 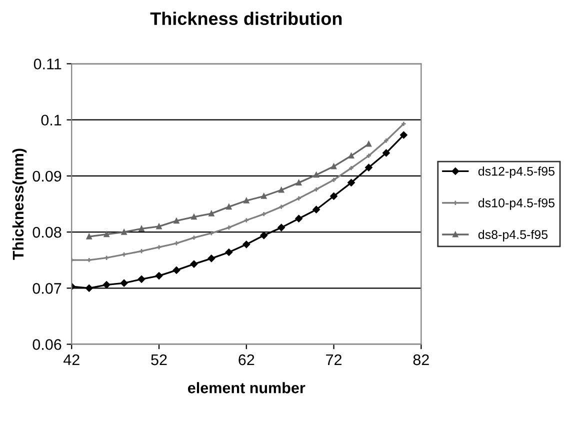 I want to click on x-axis-title: element number, so click(x=247, y=388).